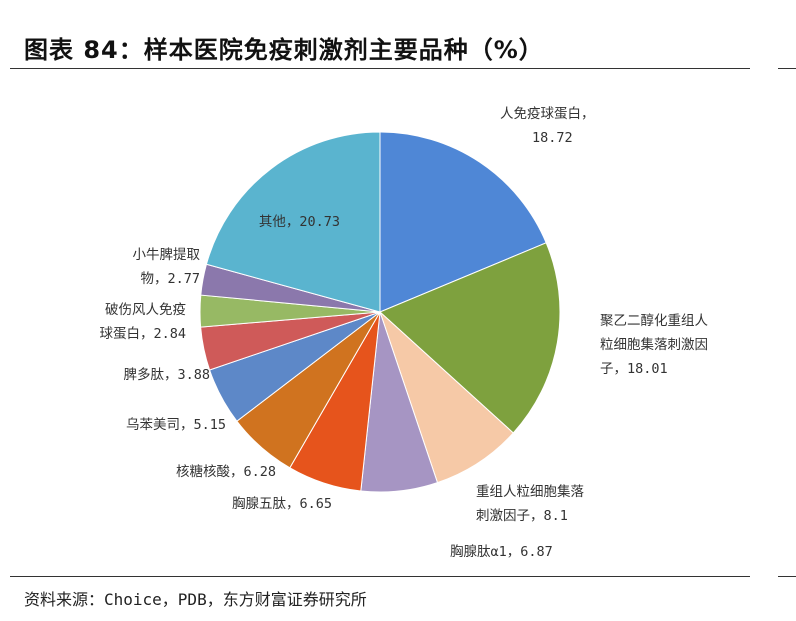 The image size is (796, 621). Describe the element at coordinates (530, 504) in the screenshot. I see `slice-label: 重组人粒细胞集落刺激因子，8.1` at that location.